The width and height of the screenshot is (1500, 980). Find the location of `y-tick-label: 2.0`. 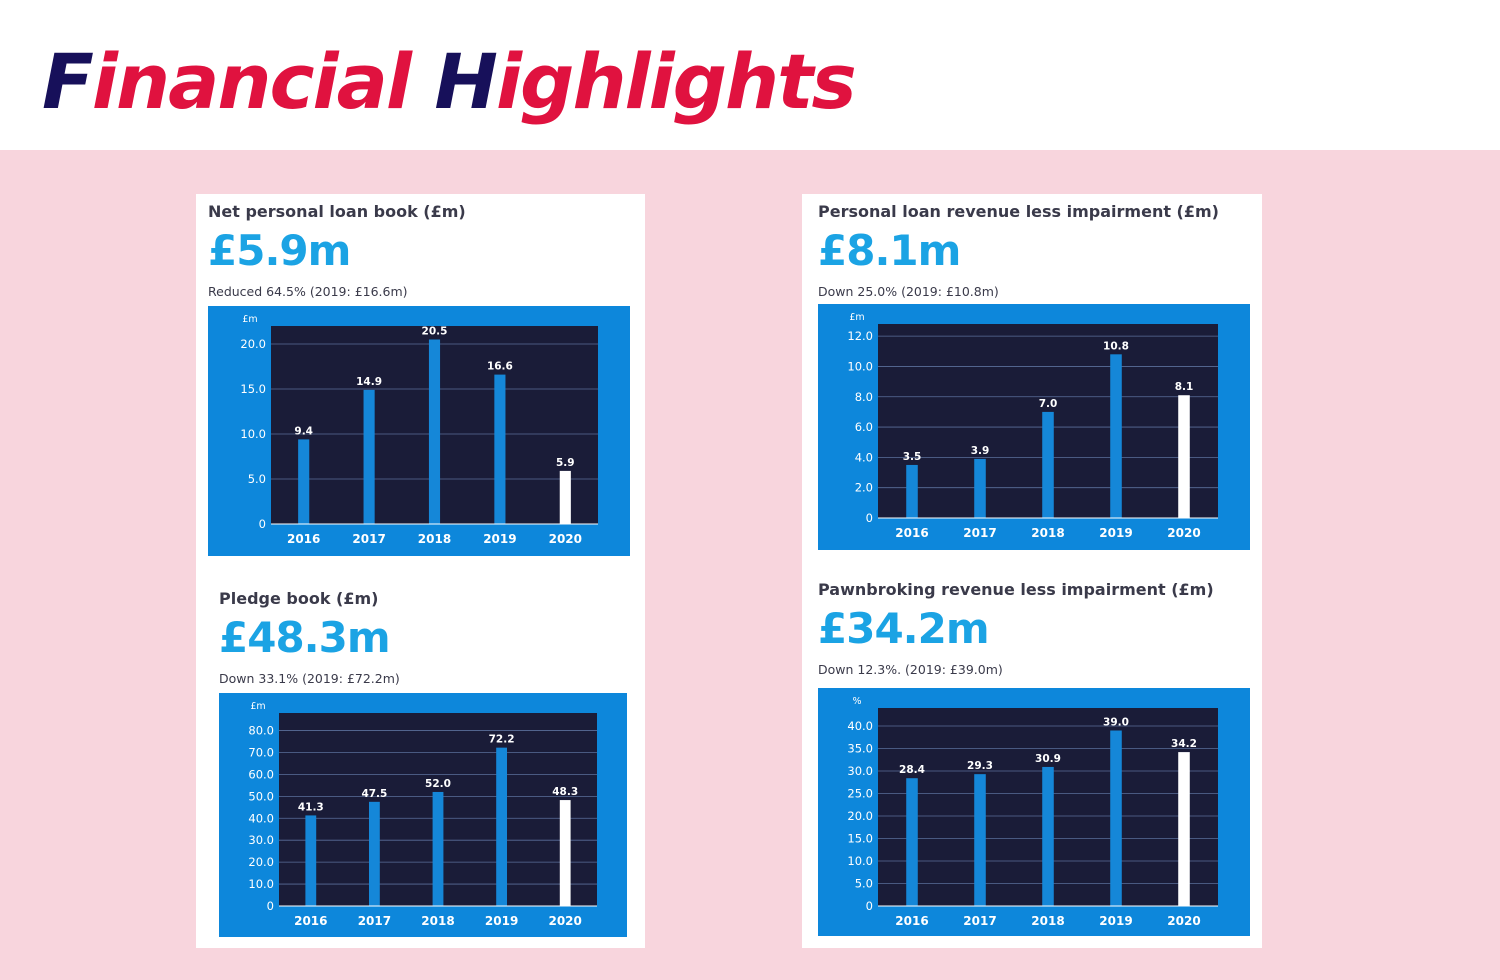

y-tick-label: 2.0 is located at coordinates (864, 488).